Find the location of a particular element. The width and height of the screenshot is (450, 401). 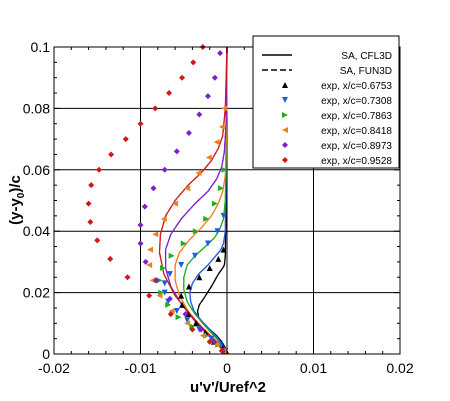

x-tick-label: 0 is located at coordinates (227, 368).